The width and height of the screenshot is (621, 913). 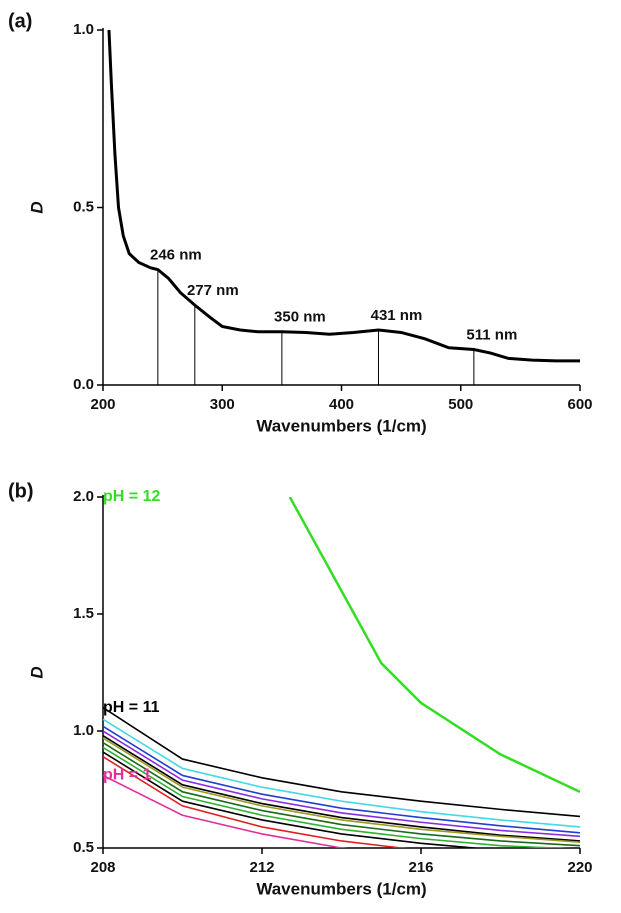 I want to click on x-tick-label: 212, so click(x=261, y=867).